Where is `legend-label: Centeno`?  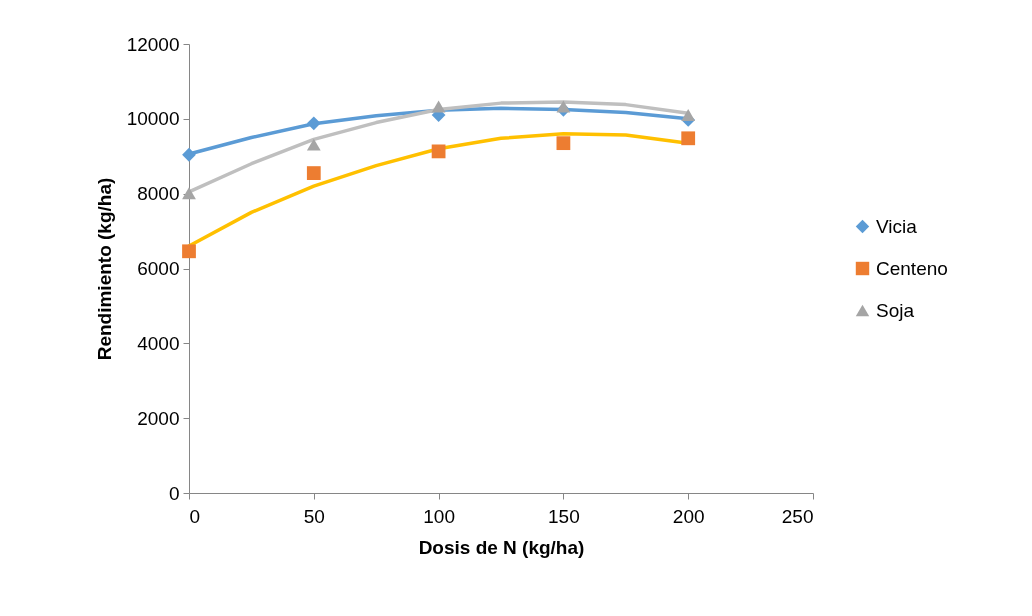
legend-label: Centeno is located at coordinates (912, 268).